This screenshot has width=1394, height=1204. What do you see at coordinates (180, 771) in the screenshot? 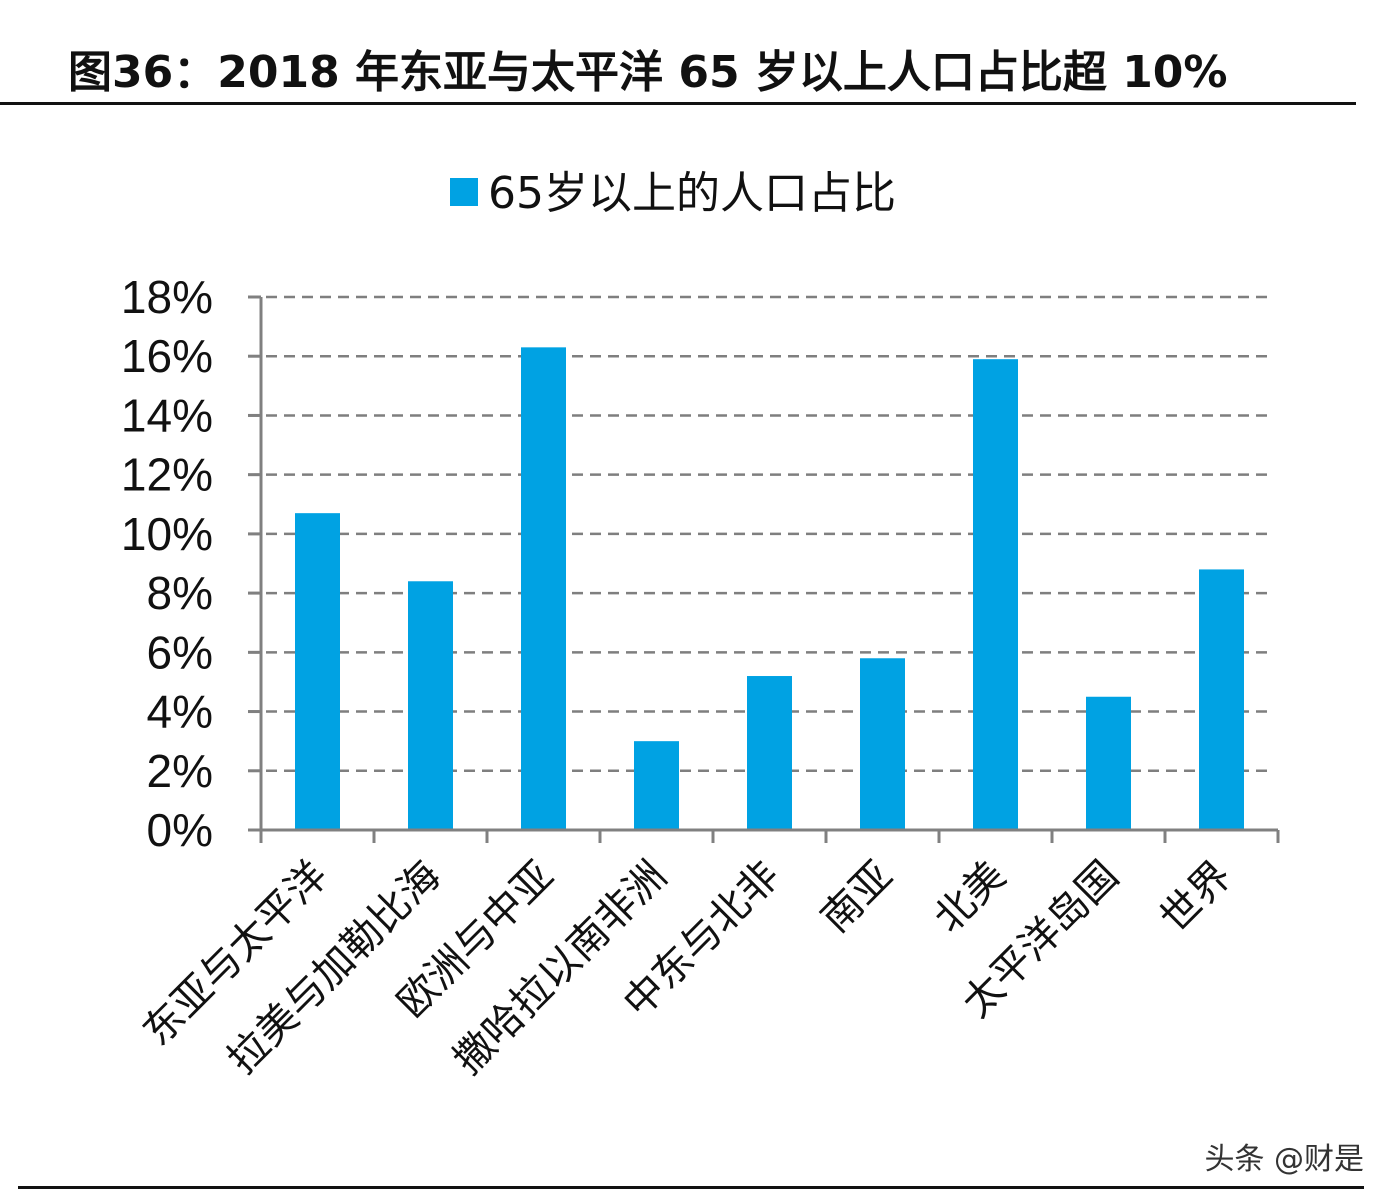
I see `y-tick-label: 2%` at bounding box center [180, 771].